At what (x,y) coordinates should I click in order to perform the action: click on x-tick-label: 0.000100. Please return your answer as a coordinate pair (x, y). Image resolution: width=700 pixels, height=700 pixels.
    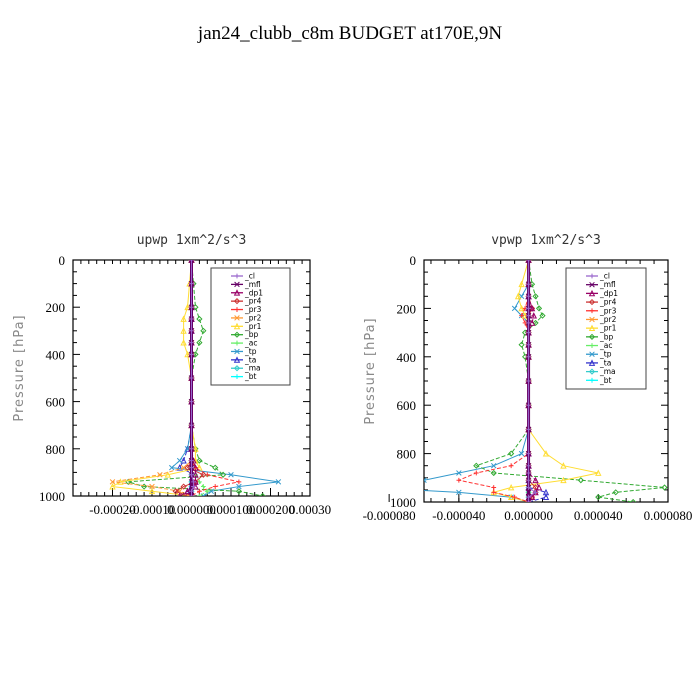
    Looking at the image, I should click on (231, 509).